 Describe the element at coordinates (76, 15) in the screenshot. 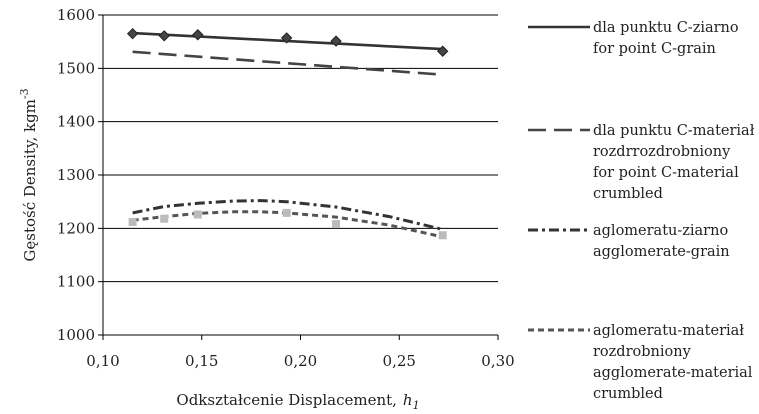

I see `y-tick-label: 1600` at that location.